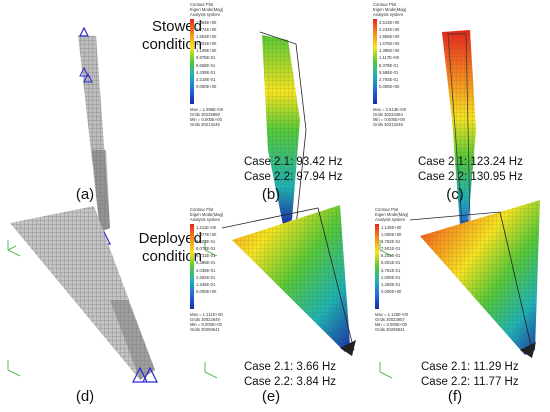  What do you see at coordinates (85, 396) in the screenshot?
I see `caption-d: (d)` at bounding box center [85, 396].